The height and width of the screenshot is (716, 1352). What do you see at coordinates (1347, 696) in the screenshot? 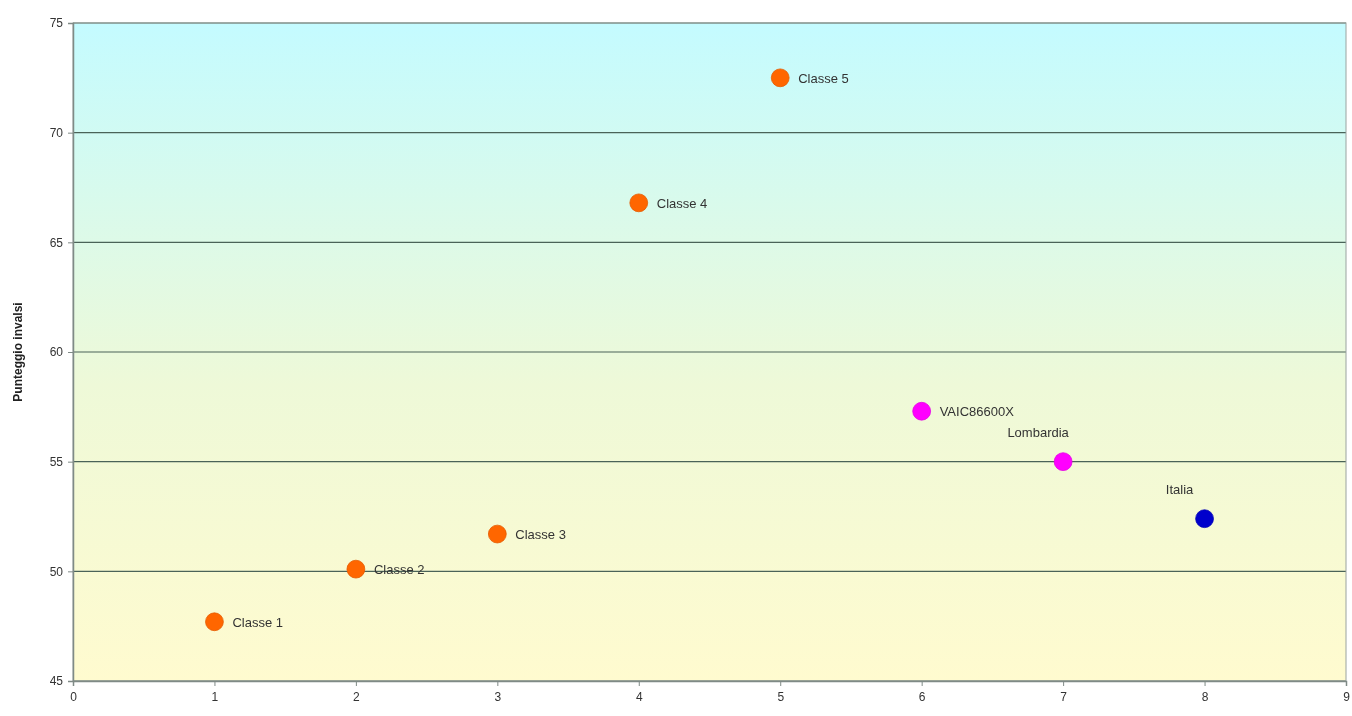
I see `x-tick-label: 9` at bounding box center [1347, 696].